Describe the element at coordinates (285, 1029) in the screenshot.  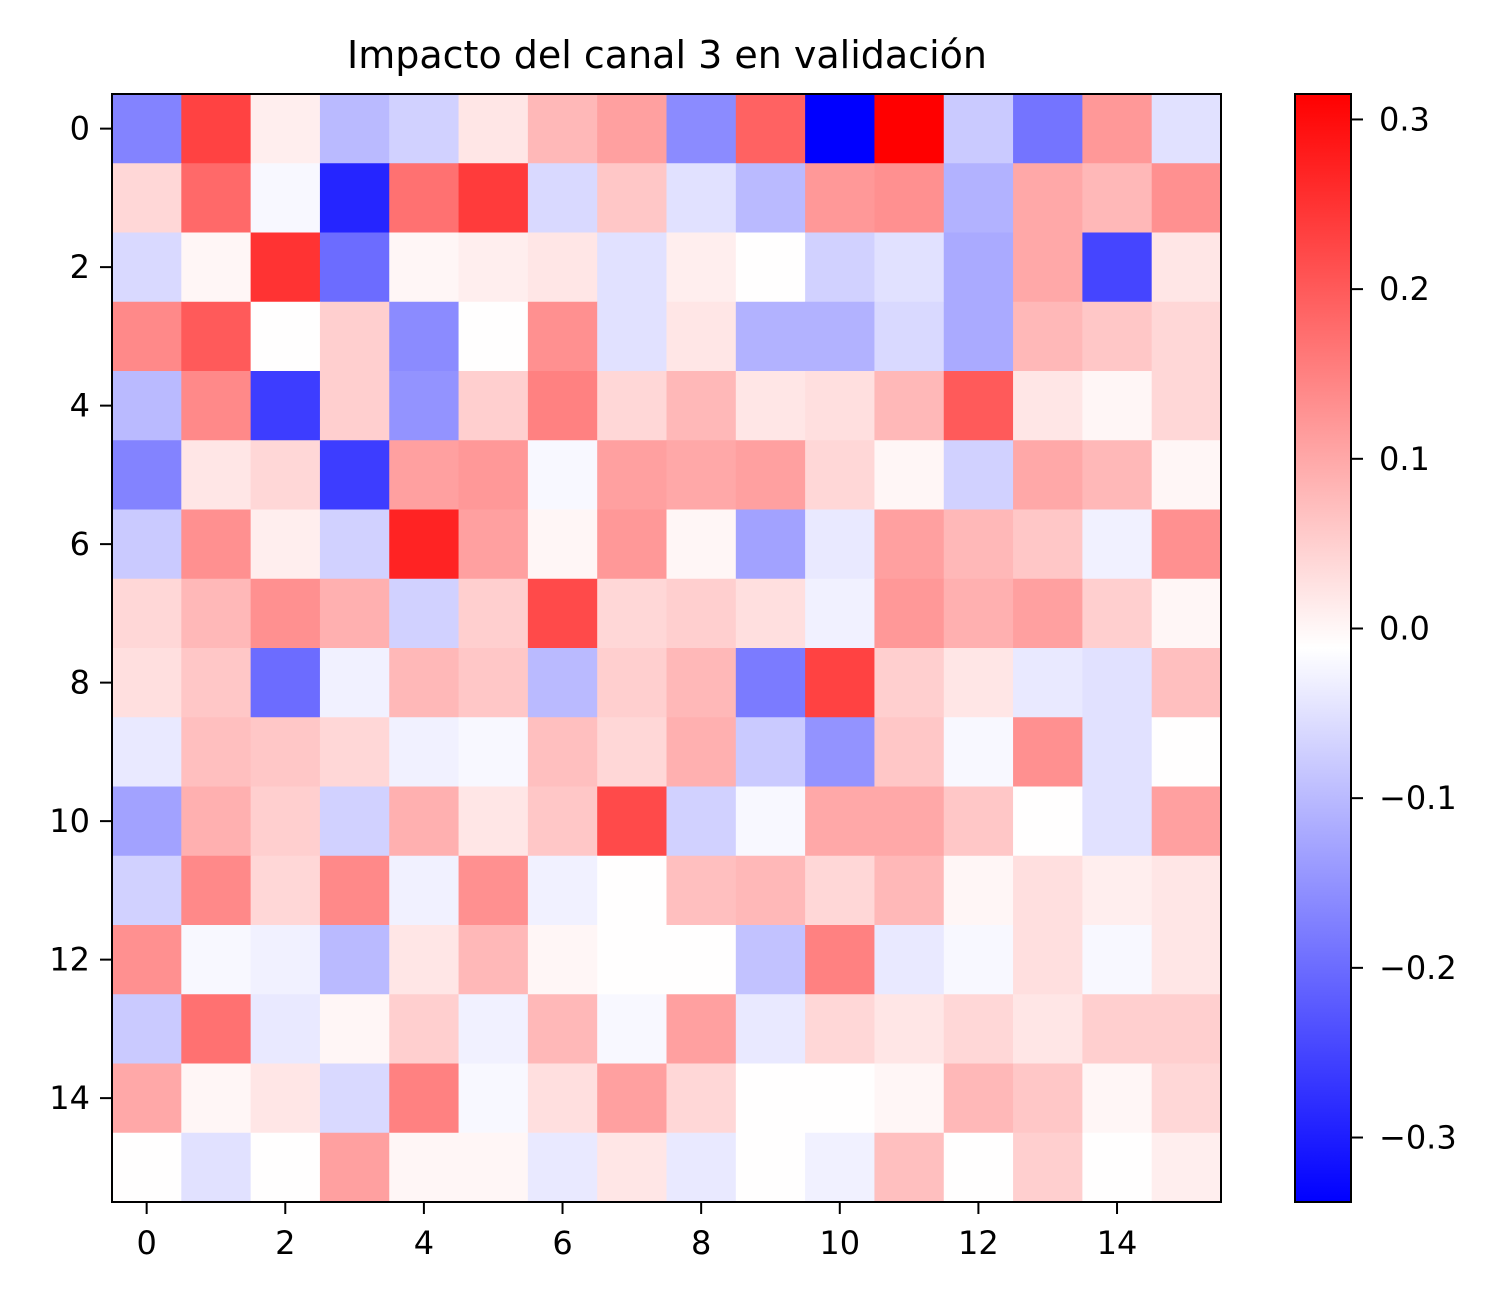
I see `heatmap-cell-r13-c2` at that location.